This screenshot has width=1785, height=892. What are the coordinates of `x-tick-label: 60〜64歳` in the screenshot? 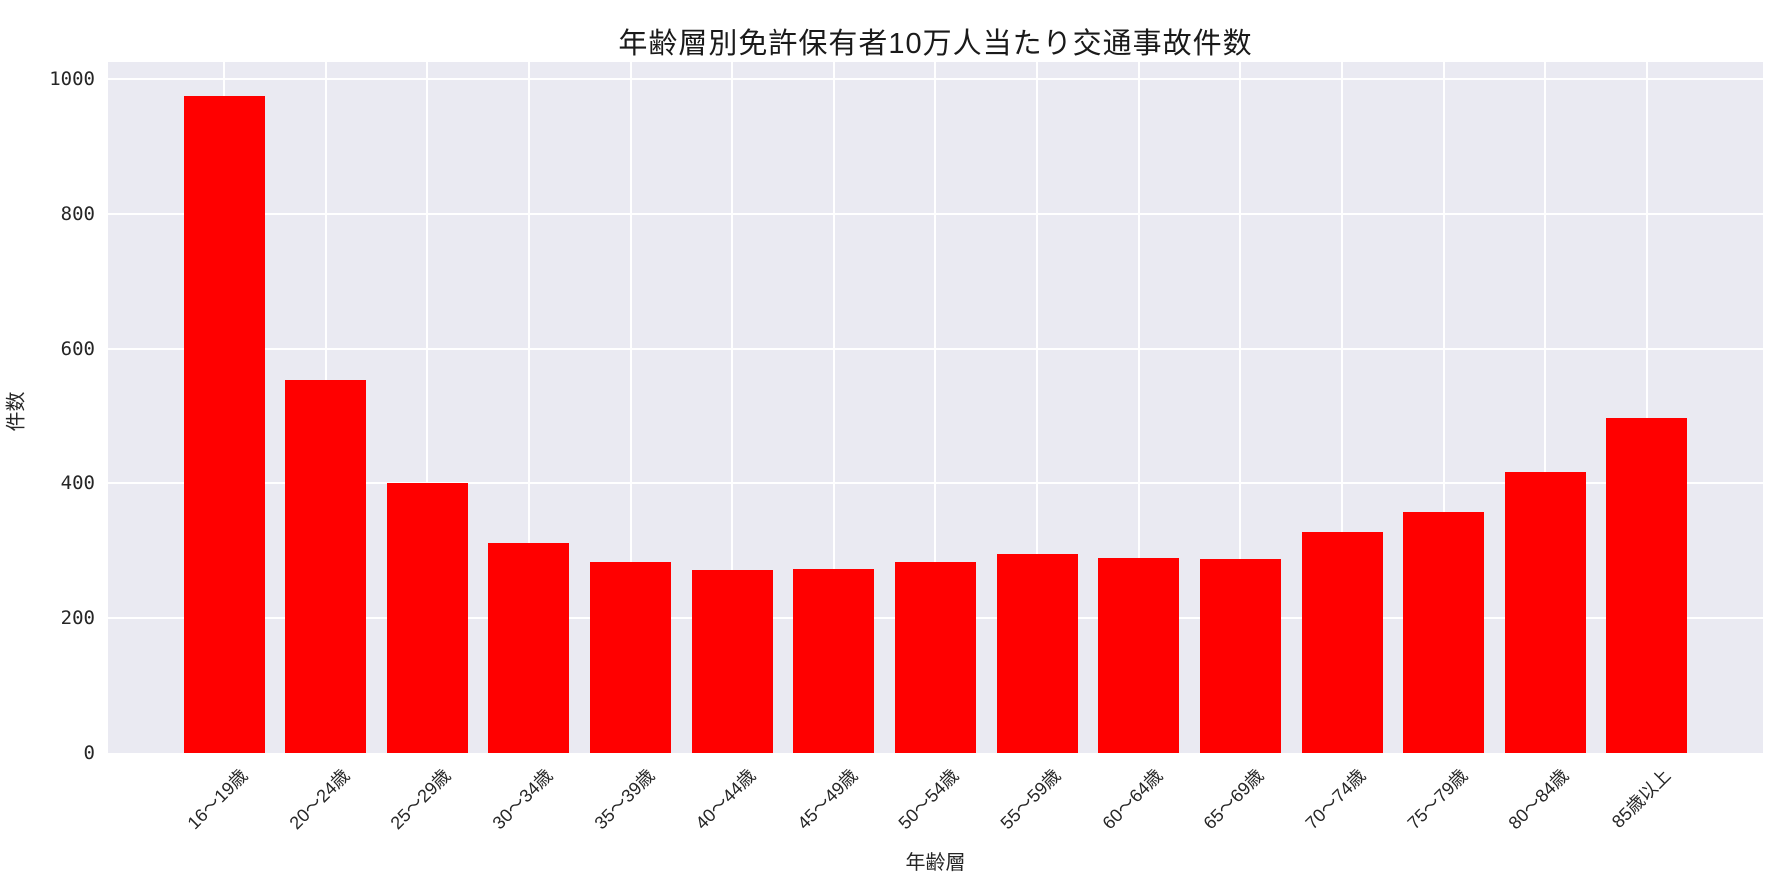 It's located at (1132, 799).